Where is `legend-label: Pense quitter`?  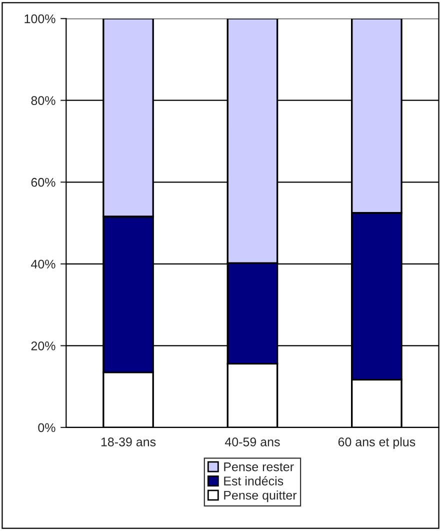
legend-label: Pense quitter is located at coordinates (260, 496).